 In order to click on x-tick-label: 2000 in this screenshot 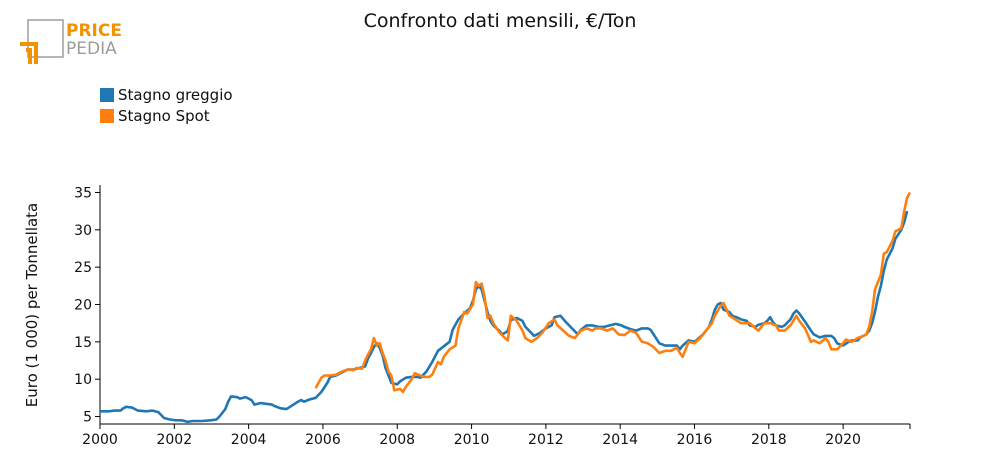, I will do `click(100, 440)`.